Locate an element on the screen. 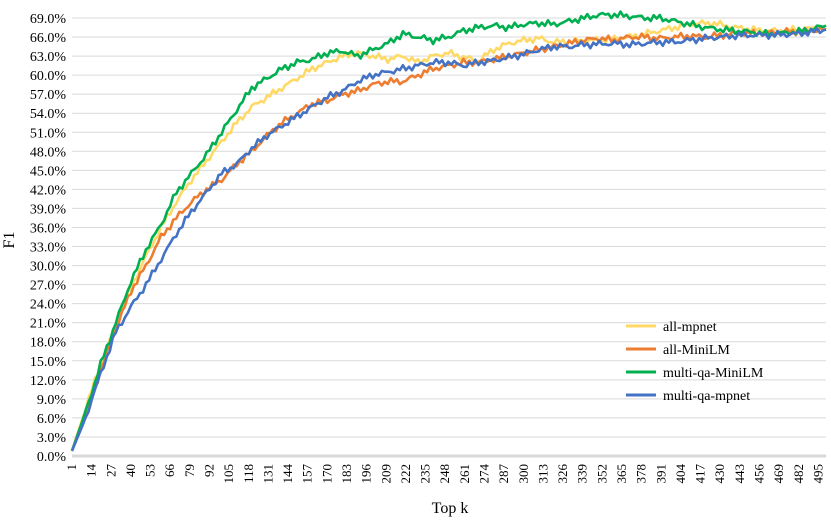 Image resolution: width=831 pixels, height=524 pixels. y-tick-label: 48.0% is located at coordinates (48, 152).